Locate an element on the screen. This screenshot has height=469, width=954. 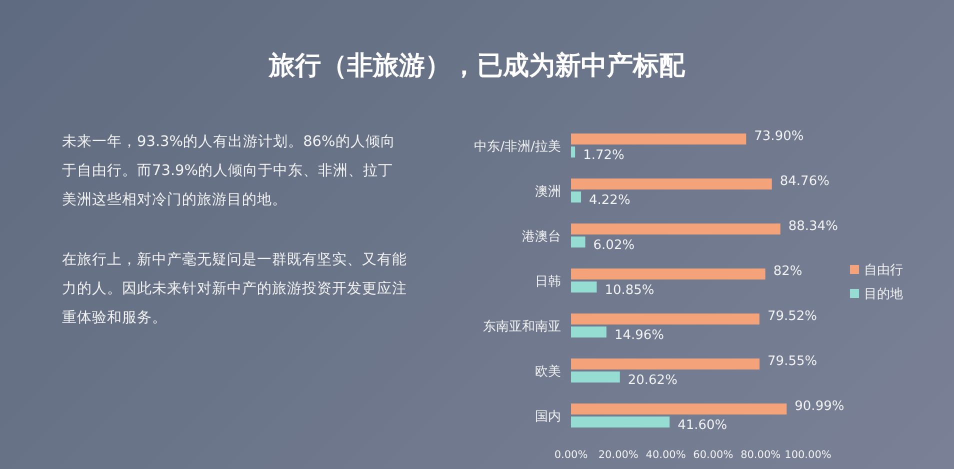
x-tick-label: 20.00% is located at coordinates (618, 455).